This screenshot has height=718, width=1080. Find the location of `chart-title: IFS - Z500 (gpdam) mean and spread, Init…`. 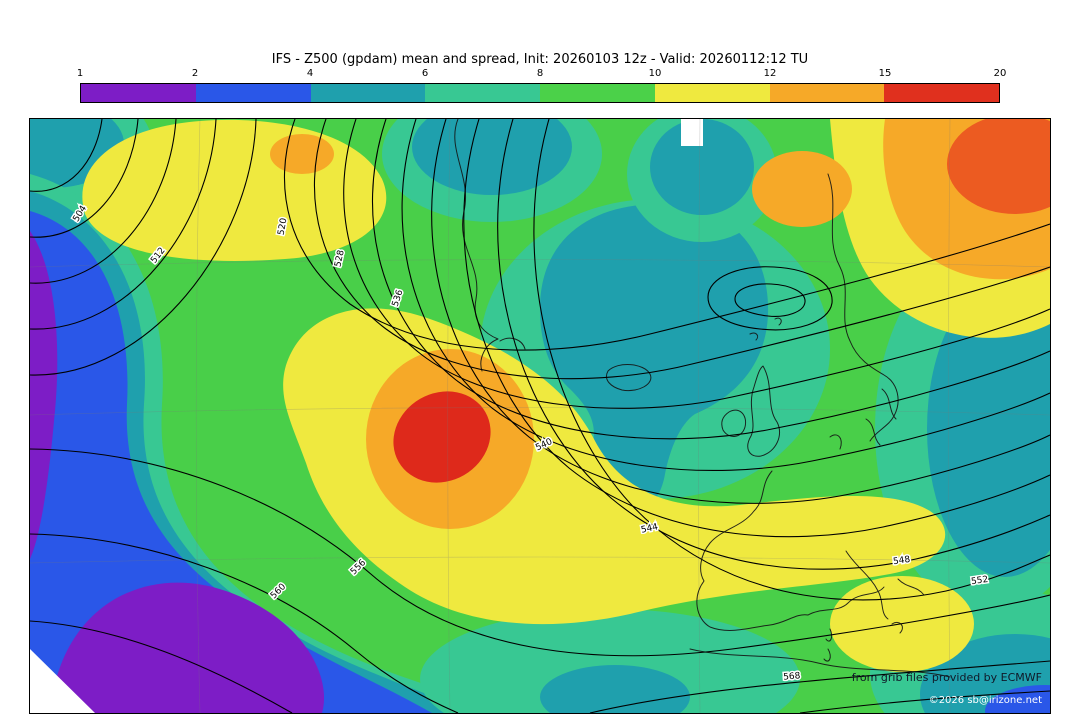

chart-title: IFS - Z500 (gpdam) mean and spread, Init… is located at coordinates (540, 59).